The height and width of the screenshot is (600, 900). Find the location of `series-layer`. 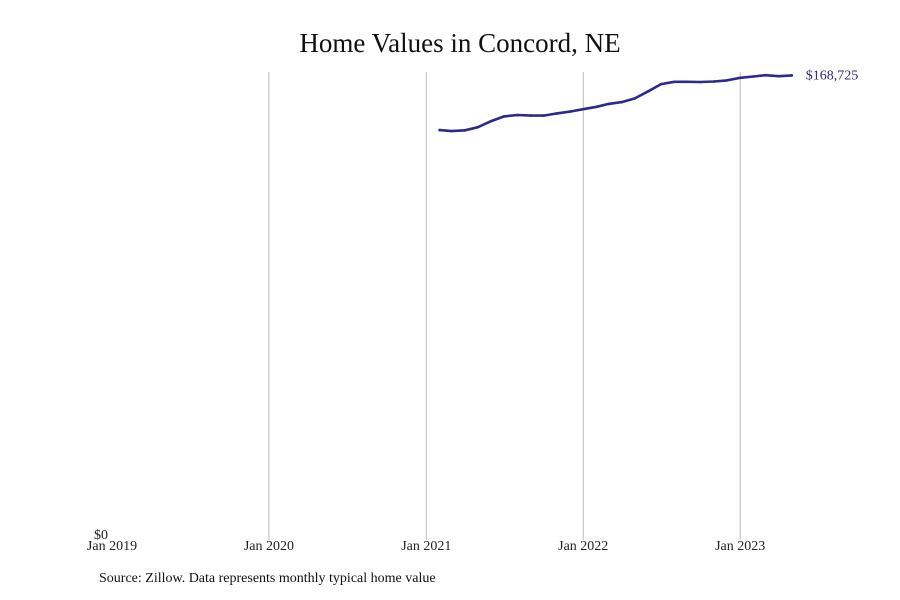

series-layer is located at coordinates (616, 103).